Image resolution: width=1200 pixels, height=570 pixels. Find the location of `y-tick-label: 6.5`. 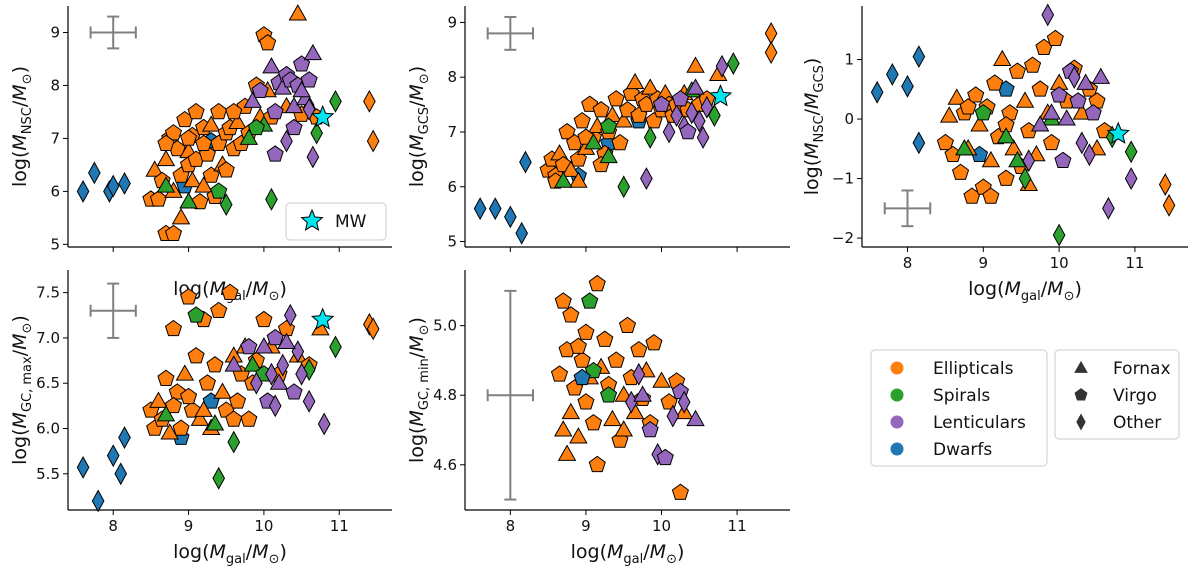

y-tick-label: 6.5 is located at coordinates (48, 383).